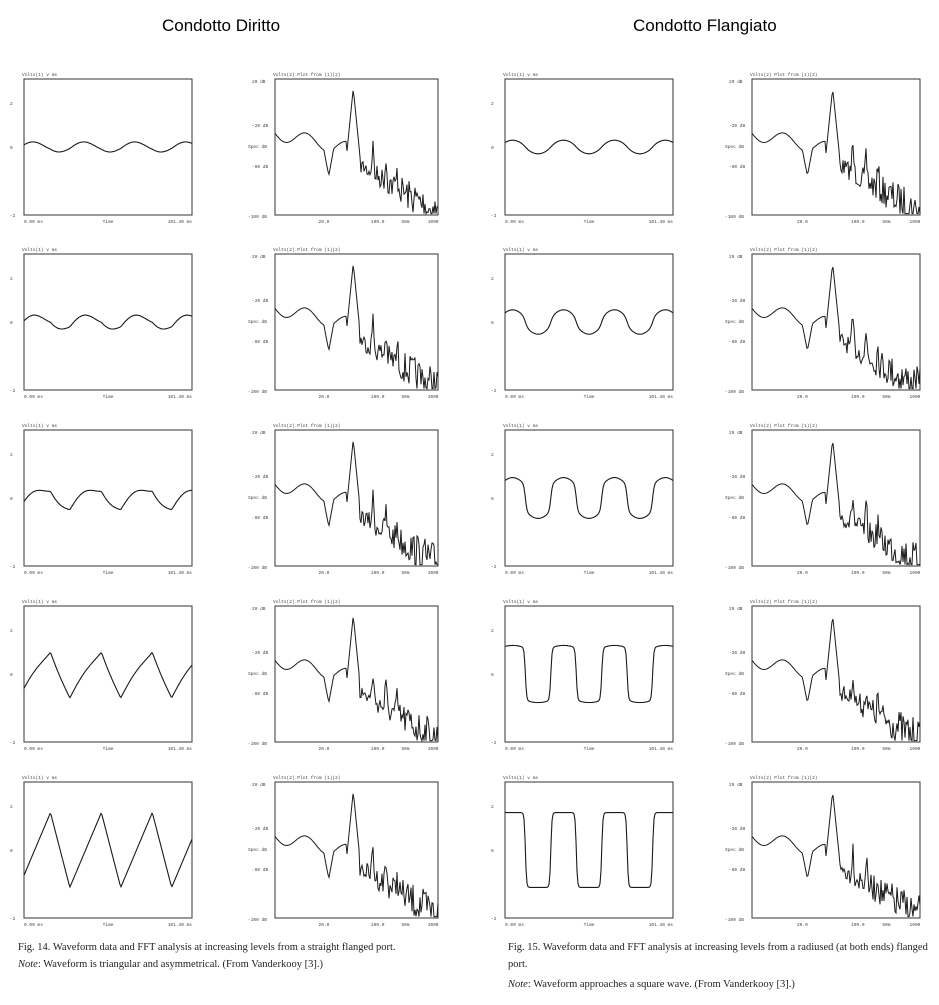 This screenshot has width=939, height=1005. What do you see at coordinates (13, 567) in the screenshot?
I see `plot-fig14-row3-wave-ytick-bottom: -2` at bounding box center [13, 567].